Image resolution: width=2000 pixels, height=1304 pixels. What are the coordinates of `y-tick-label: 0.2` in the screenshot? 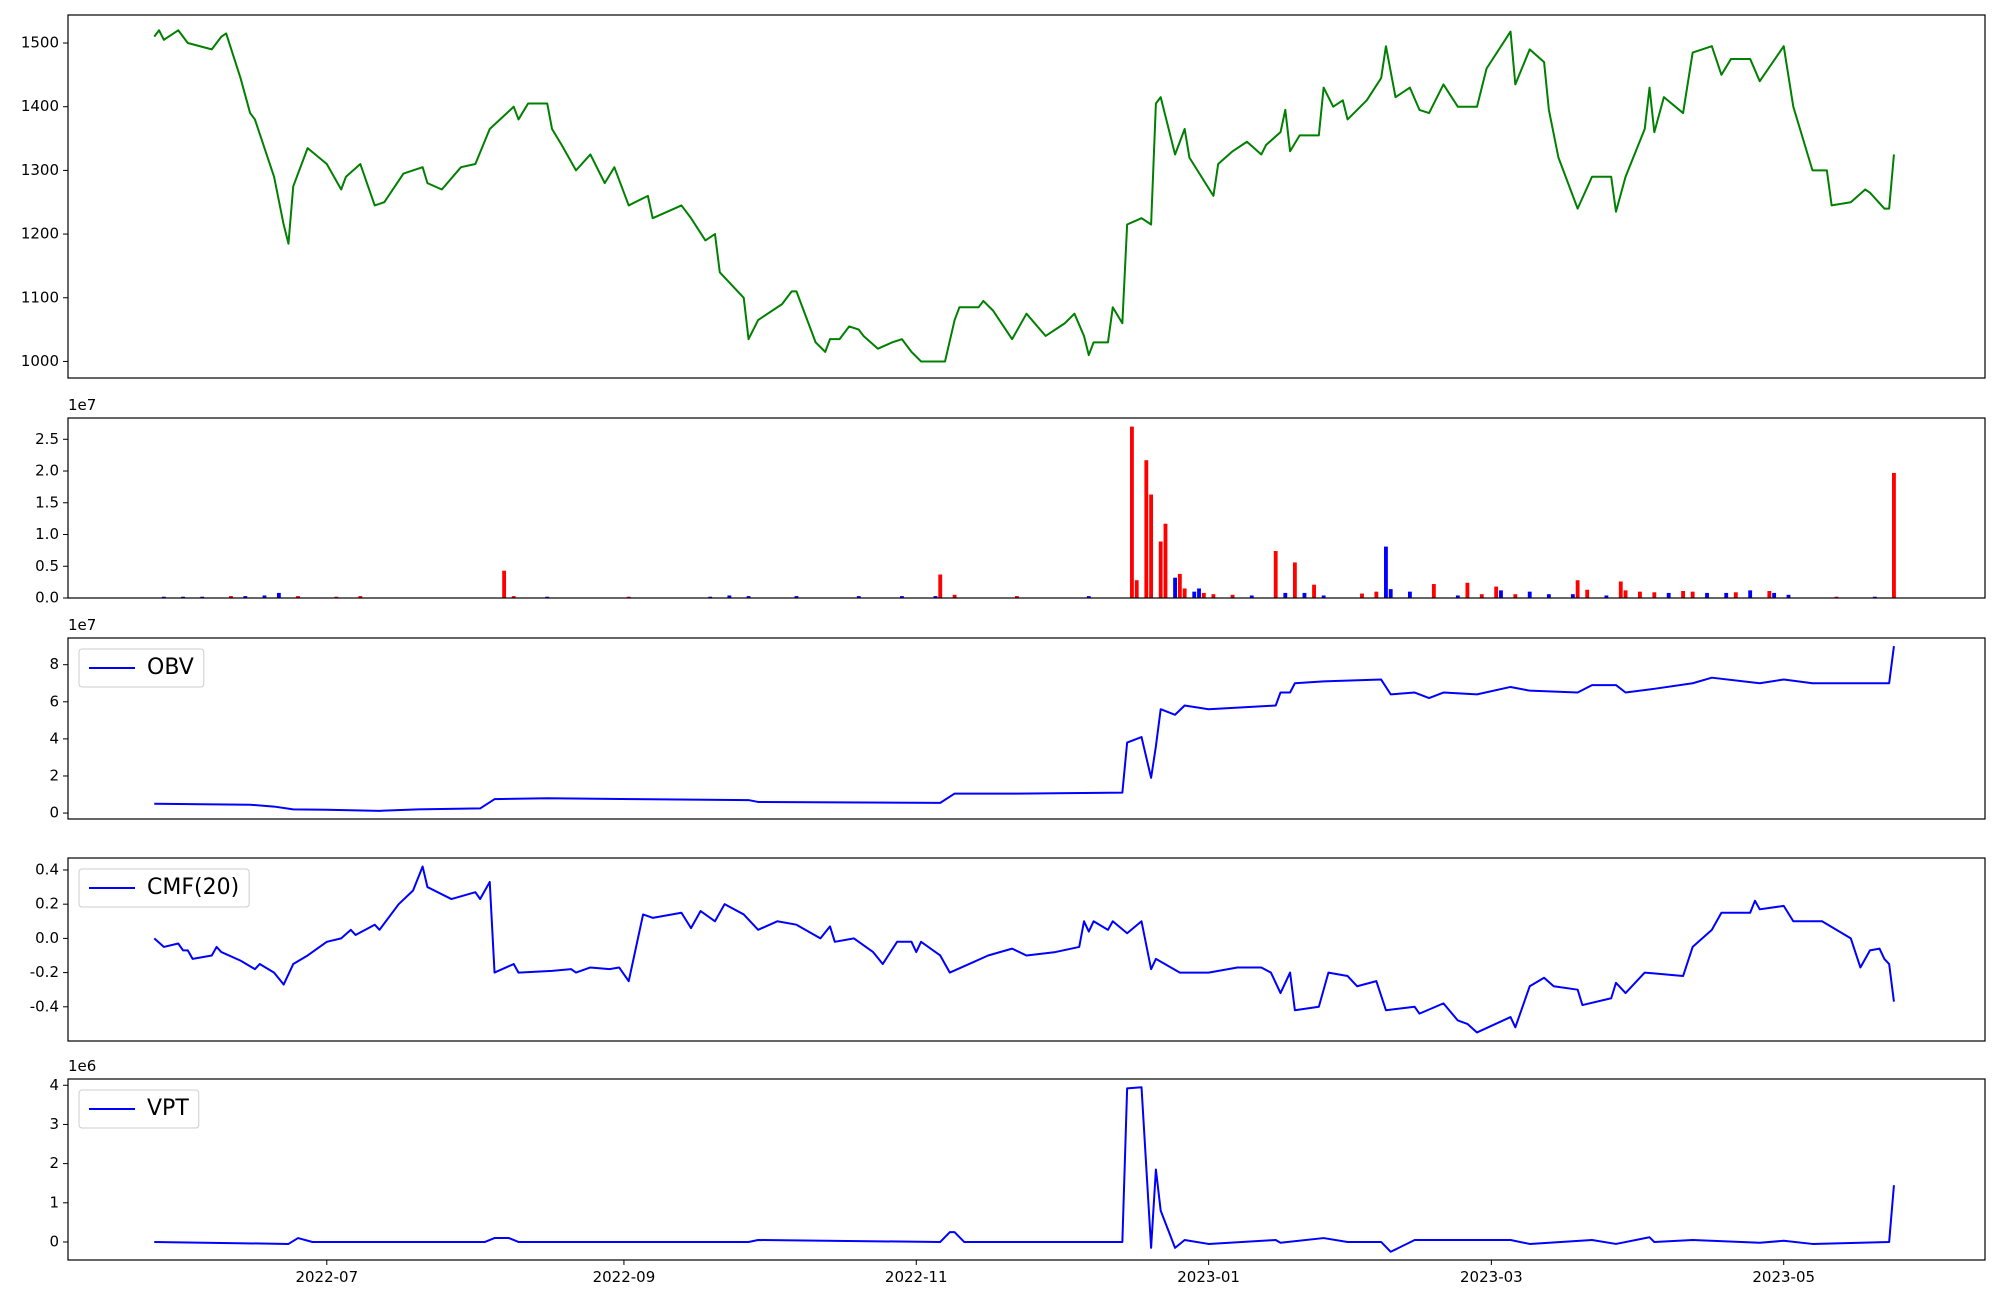 It's located at (47, 904).